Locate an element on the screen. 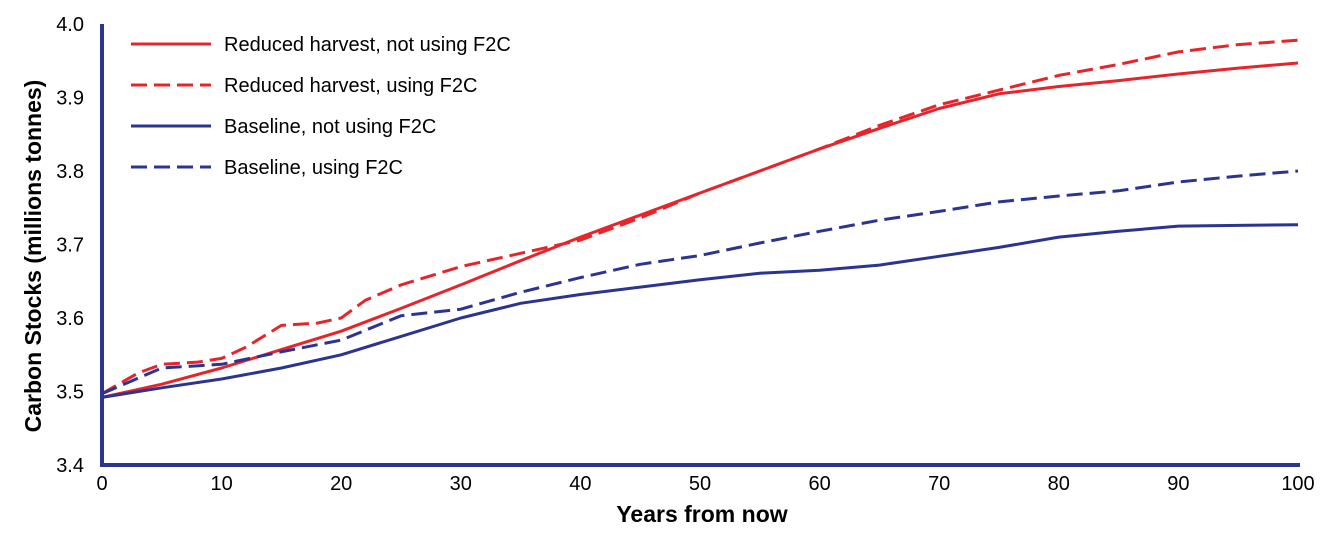 The height and width of the screenshot is (533, 1331). x-tick-label: 90 is located at coordinates (1178, 484).